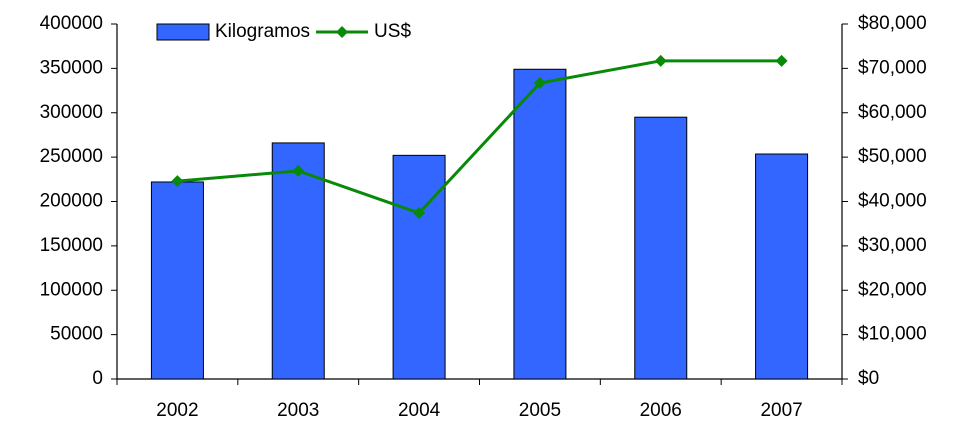 This screenshot has width=954, height=421. What do you see at coordinates (892, 201) in the screenshot?
I see `y2-tick-label: $40,000` at bounding box center [892, 201].